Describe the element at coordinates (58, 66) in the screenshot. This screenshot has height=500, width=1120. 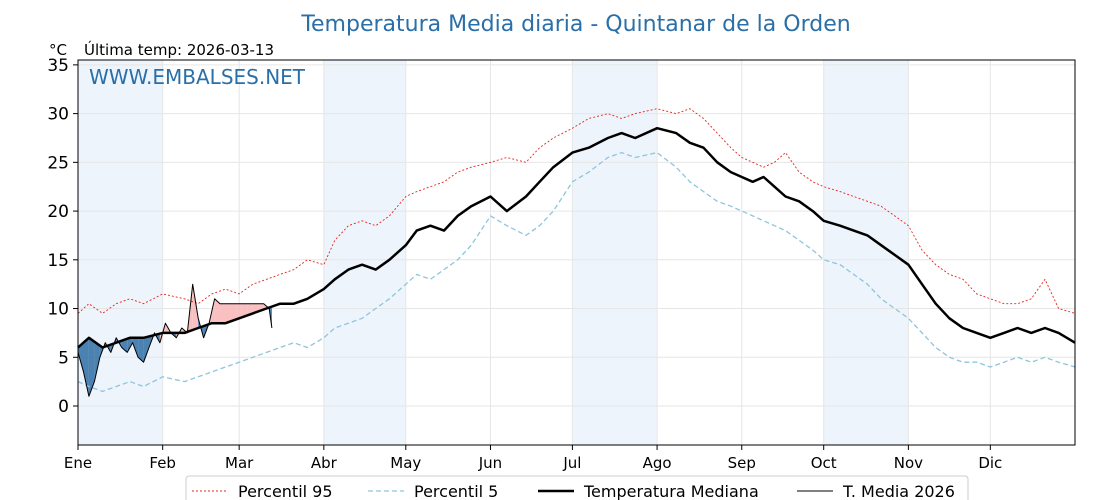
I see `y-tick-label-35: 35` at that location.